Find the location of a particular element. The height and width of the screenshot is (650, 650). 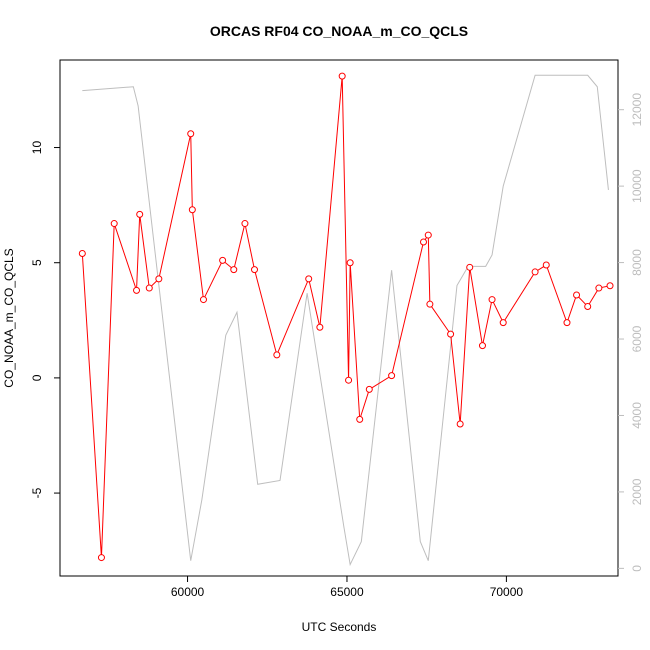

x-tick-label: 70000 is located at coordinates (507, 592).